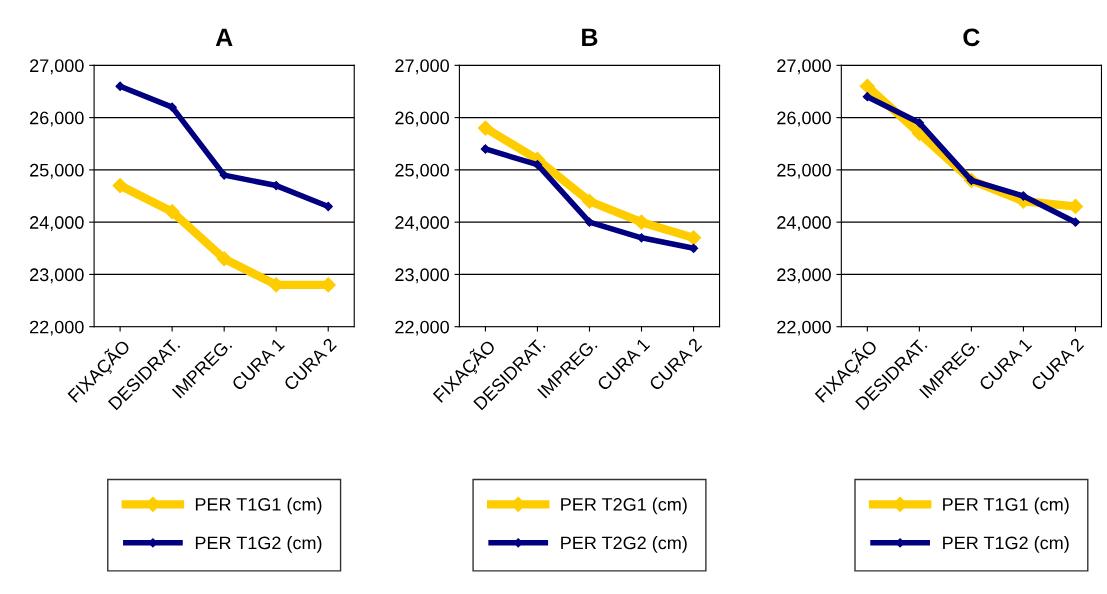 Image resolution: width=1107 pixels, height=594 pixels. What do you see at coordinates (590, 37) in the screenshot?
I see `chart-title: B` at bounding box center [590, 37].